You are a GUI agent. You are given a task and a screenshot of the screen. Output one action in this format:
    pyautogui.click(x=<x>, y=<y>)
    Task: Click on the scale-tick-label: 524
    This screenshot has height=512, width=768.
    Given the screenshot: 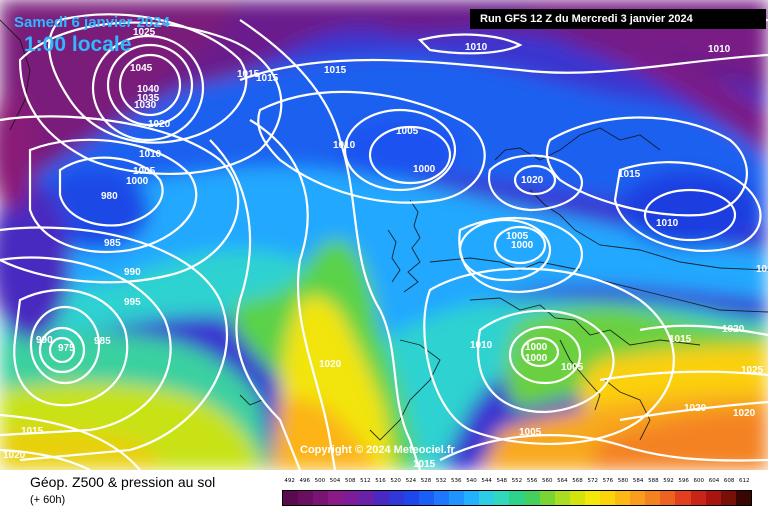 What is the action you would take?
    pyautogui.click(x=411, y=481)
    